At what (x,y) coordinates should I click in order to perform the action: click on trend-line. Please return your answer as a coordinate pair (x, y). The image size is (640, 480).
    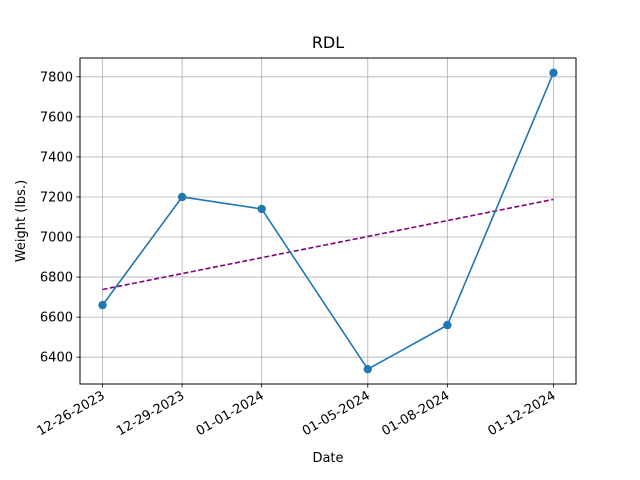
    Looking at the image, I should click on (328, 244).